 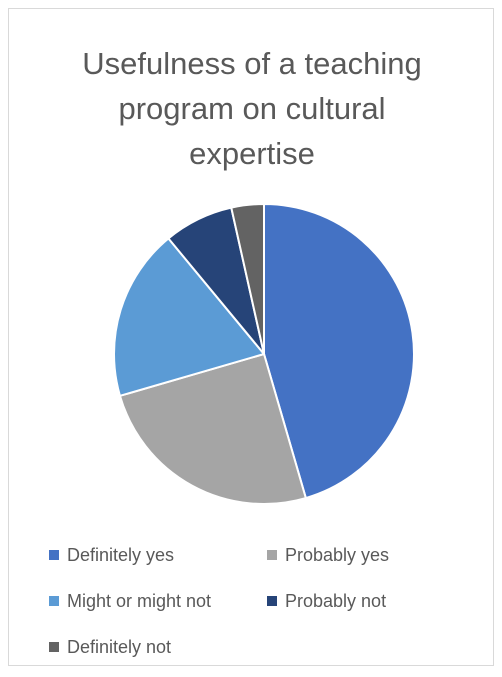 What do you see at coordinates (54, 647) in the screenshot?
I see `legend-swatch-definitely-not` at bounding box center [54, 647].